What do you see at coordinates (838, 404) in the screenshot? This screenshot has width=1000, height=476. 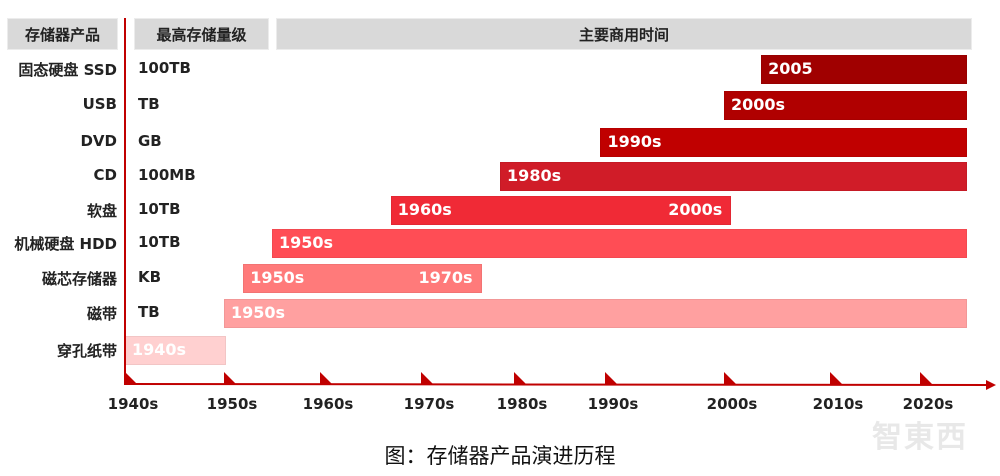 I see `tick-label: 2010s` at bounding box center [838, 404].